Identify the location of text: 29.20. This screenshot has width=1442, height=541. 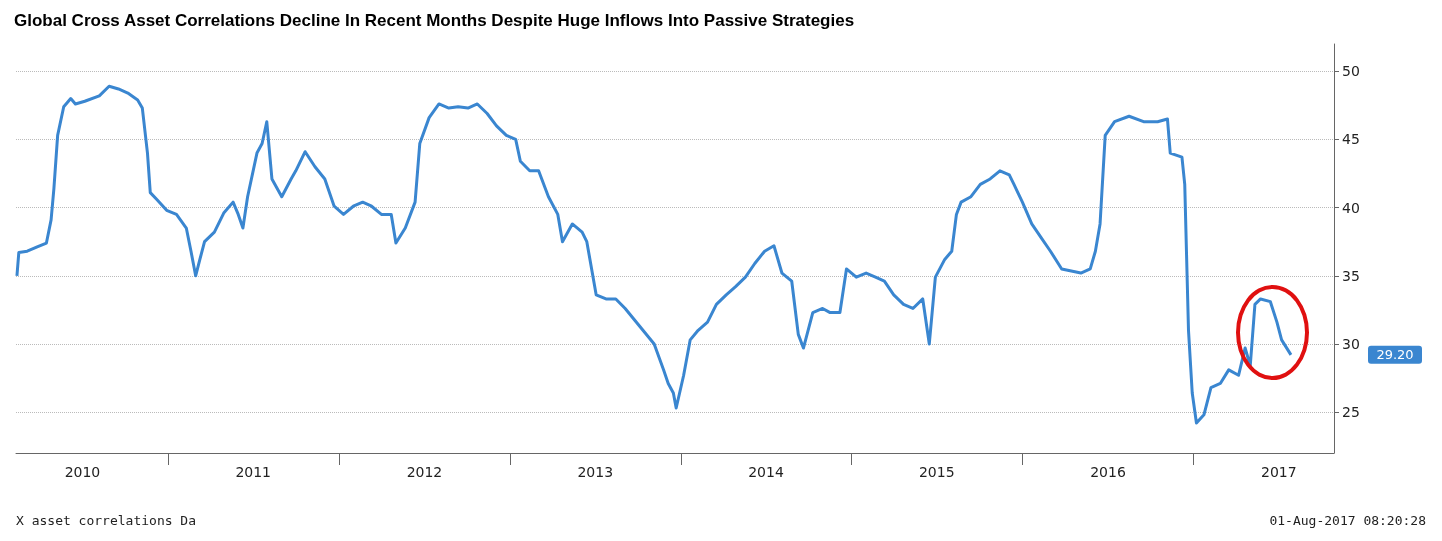
(1395, 355).